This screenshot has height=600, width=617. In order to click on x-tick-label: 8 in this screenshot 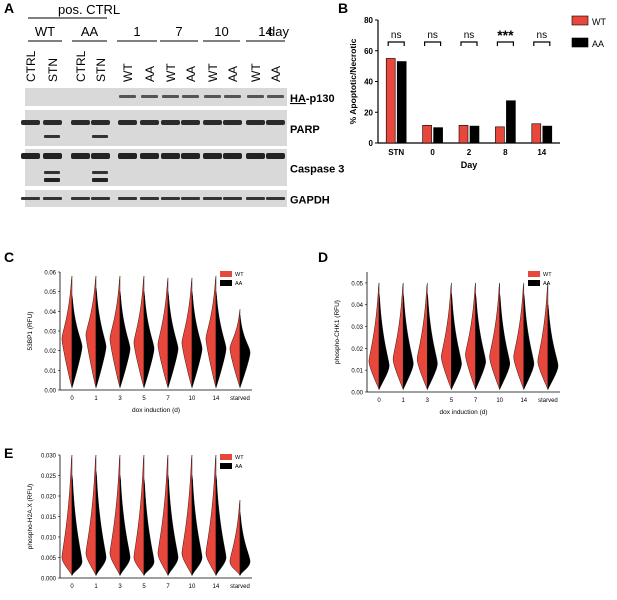, I will do `click(505, 152)`.